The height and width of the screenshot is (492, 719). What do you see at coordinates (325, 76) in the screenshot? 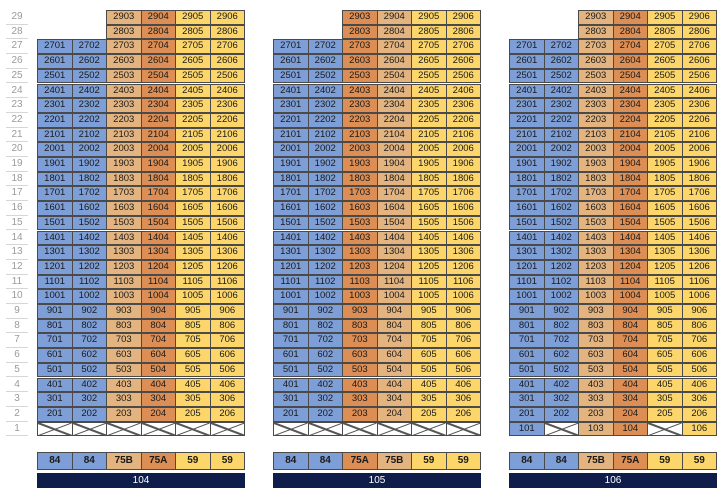
I see `unit-cell: 2502` at bounding box center [325, 76].